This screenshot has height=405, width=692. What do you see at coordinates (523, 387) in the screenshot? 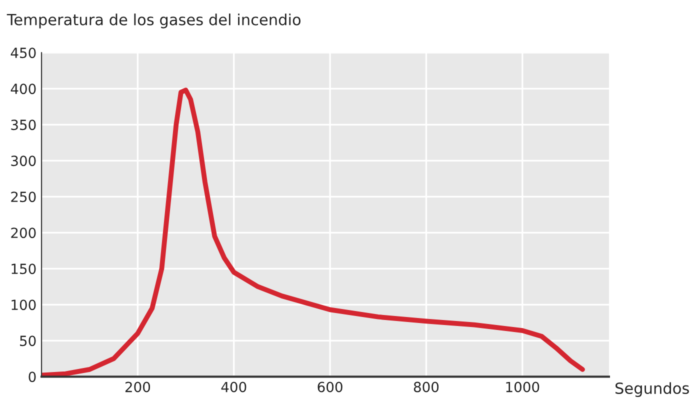
I see `x-tick-label: 1000` at bounding box center [523, 387].